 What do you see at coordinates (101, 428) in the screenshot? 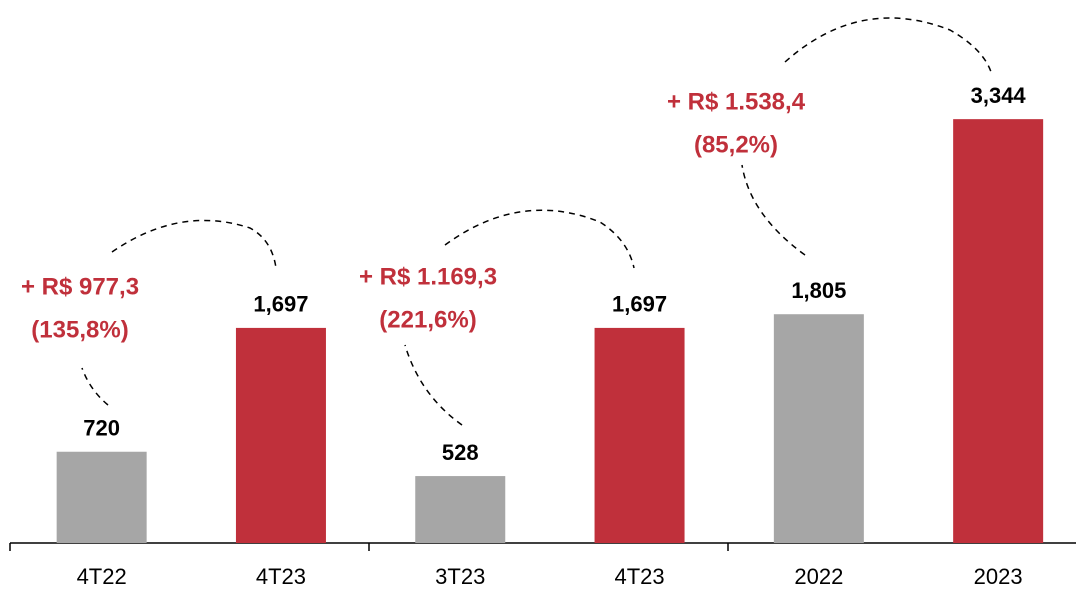
I see `value-label: 720` at bounding box center [101, 428].